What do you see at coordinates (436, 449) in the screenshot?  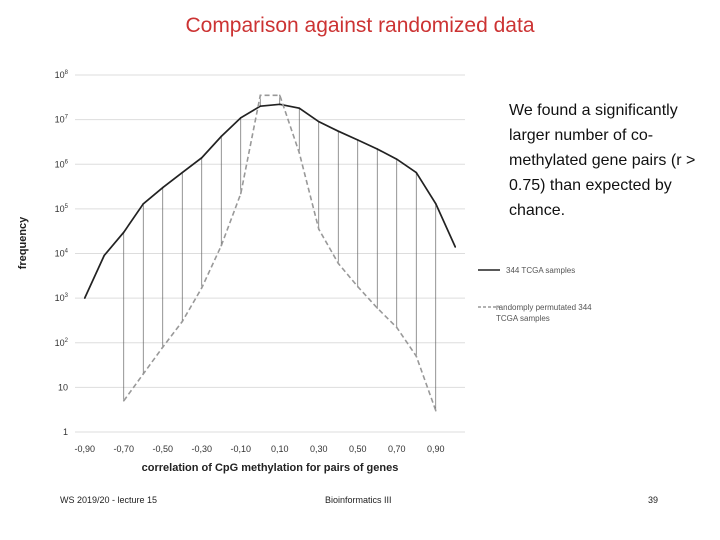 I see `x-tick-label: 0,90` at bounding box center [436, 449].